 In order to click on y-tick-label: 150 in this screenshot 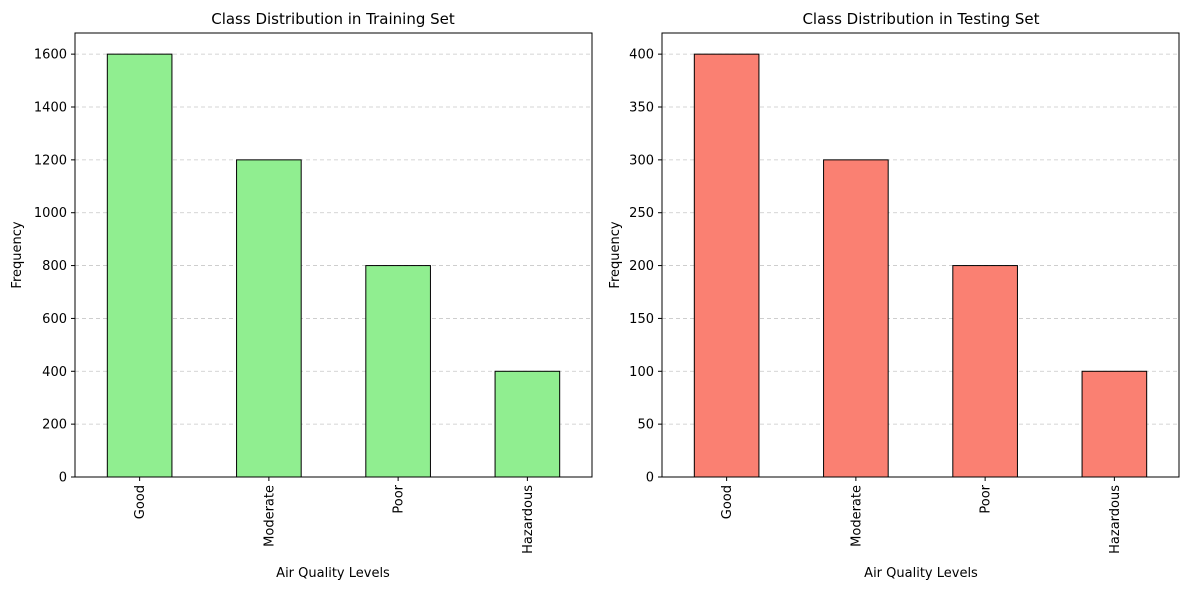, I will do `click(641, 319)`.